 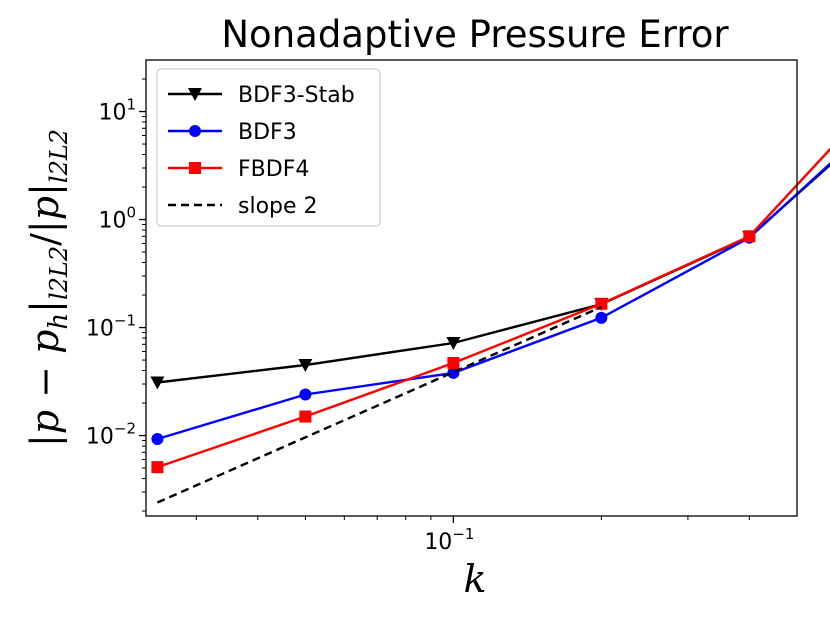 What do you see at coordinates (278, 206) in the screenshot?
I see `legend-label-slope-2: slope 2` at bounding box center [278, 206].